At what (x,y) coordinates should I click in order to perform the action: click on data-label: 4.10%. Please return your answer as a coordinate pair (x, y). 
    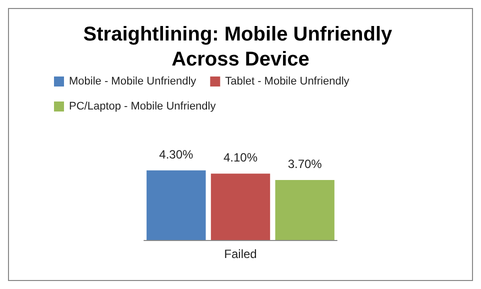
    Looking at the image, I should click on (240, 157).